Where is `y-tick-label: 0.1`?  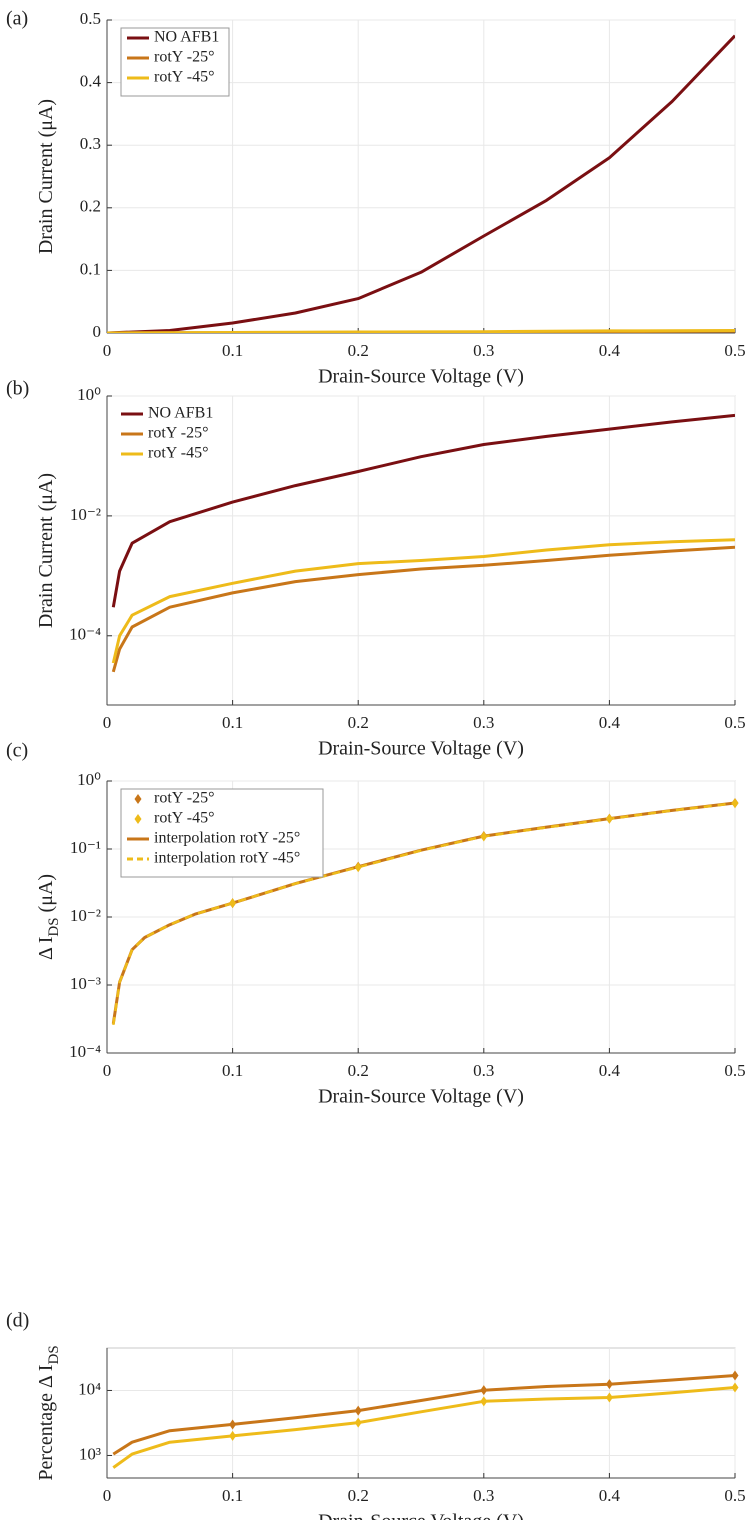 y-tick-label: 0.1 is located at coordinates (90, 268).